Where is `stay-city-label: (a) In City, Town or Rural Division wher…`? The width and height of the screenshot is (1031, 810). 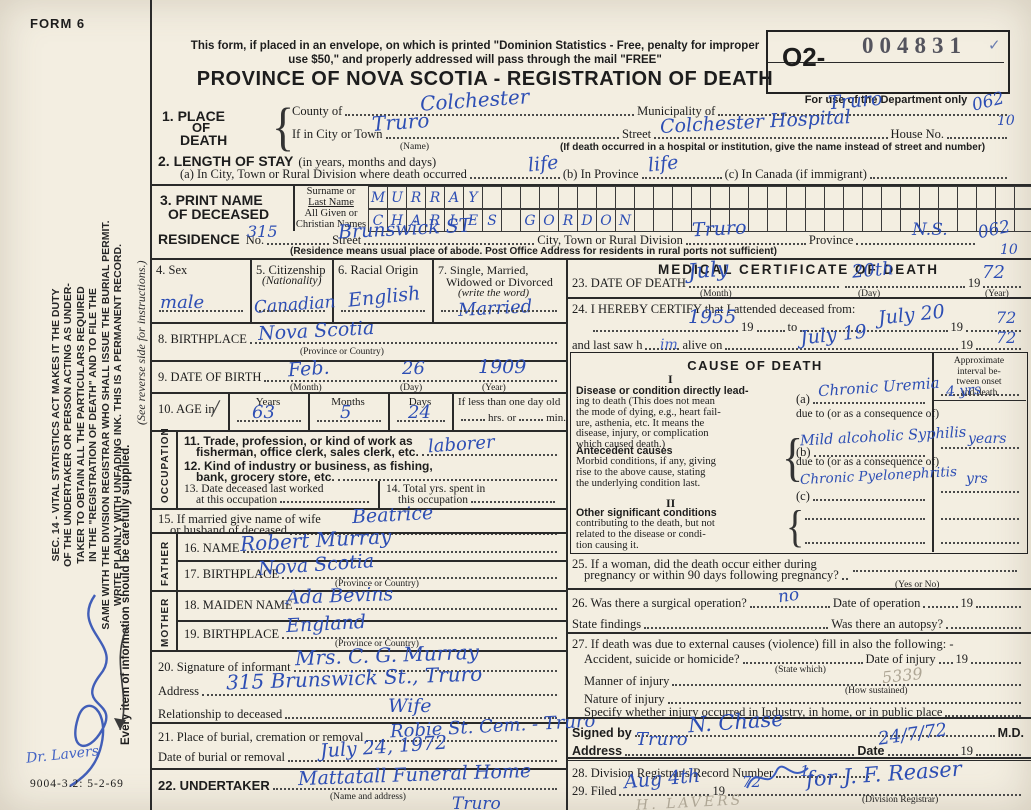
stay-city-label: (a) In City, Town or Rural Division wher… is located at coordinates (323, 174).